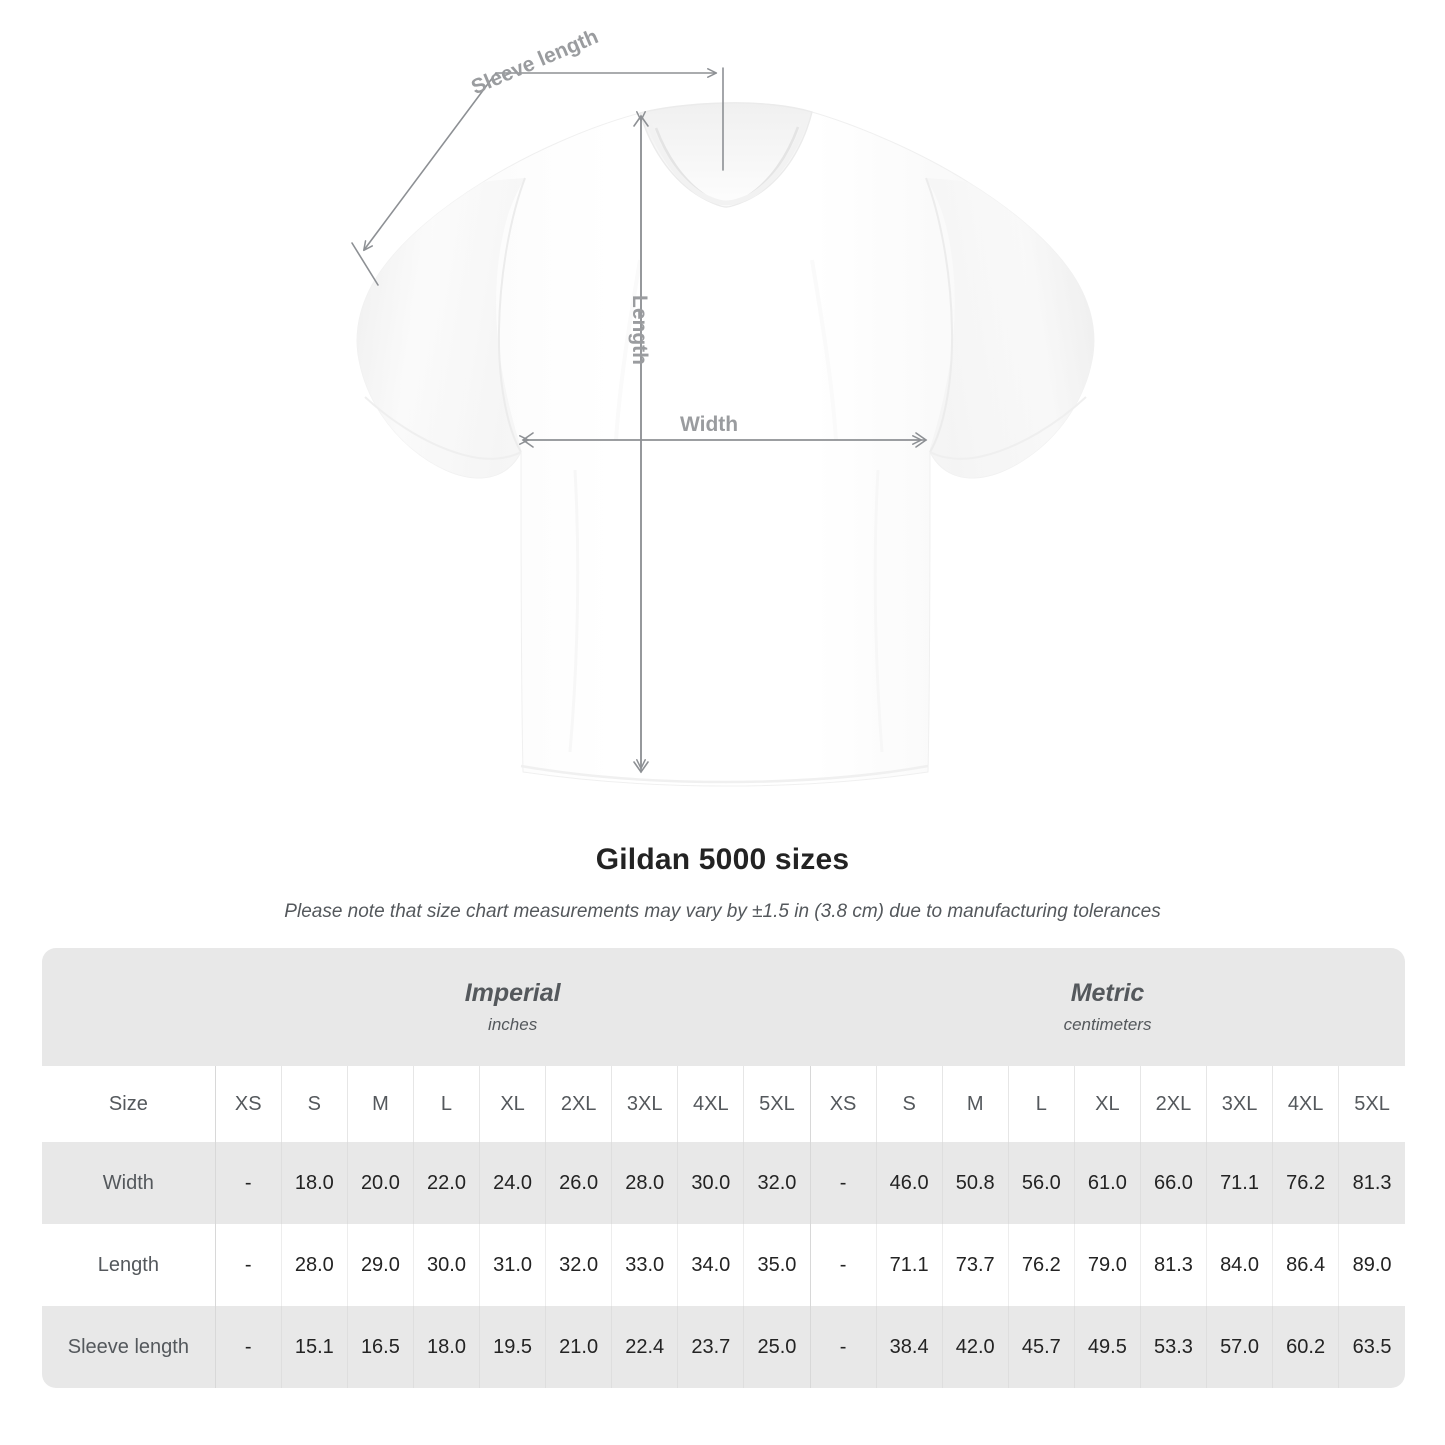 The image size is (1445, 1445). Describe the element at coordinates (843, 1347) in the screenshot. I see `sleeve-metric-xs: -` at that location.